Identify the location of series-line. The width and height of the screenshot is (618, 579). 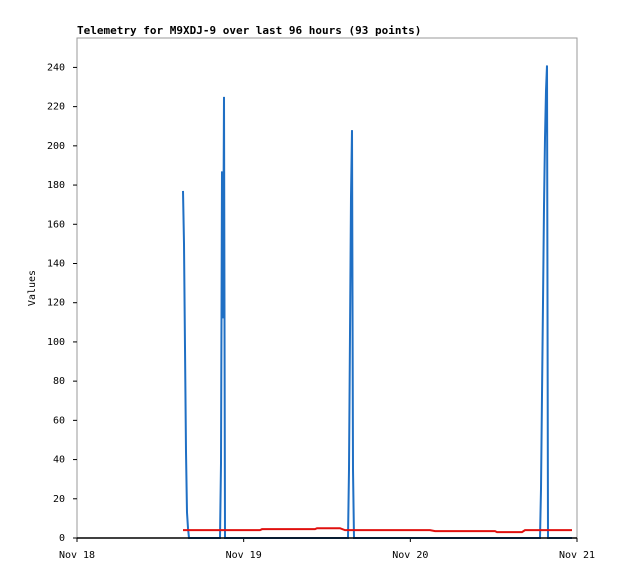
(377, 530).